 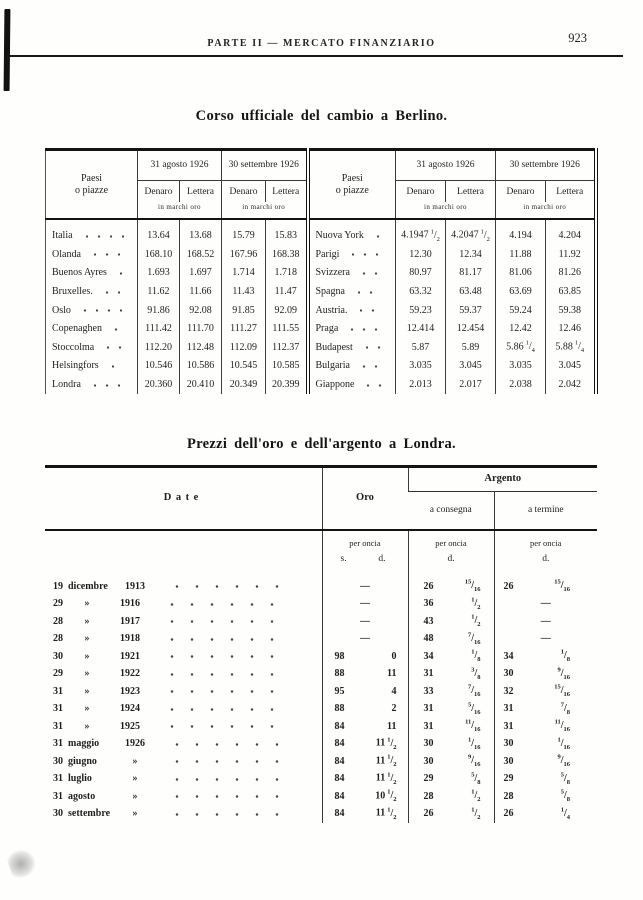 What do you see at coordinates (58, 674) in the screenshot?
I see `date-day: 29` at bounding box center [58, 674].